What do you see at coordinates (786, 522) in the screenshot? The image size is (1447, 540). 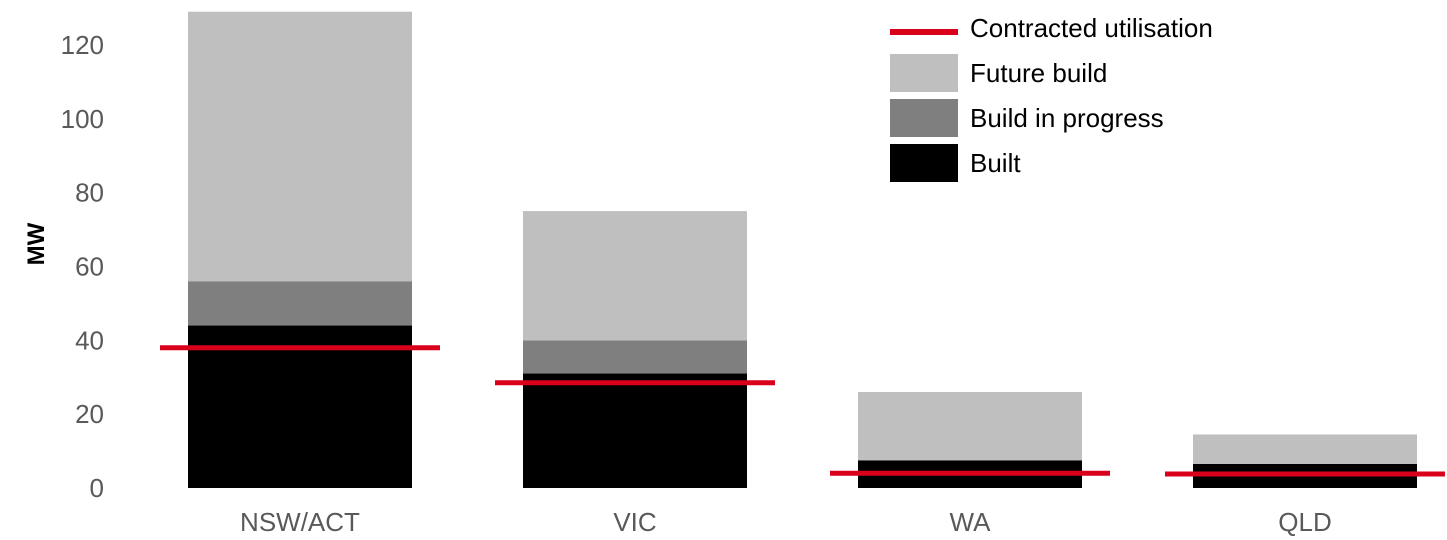 I see `x-axis: NSW/ACT VIC WA QLD` at bounding box center [786, 522].